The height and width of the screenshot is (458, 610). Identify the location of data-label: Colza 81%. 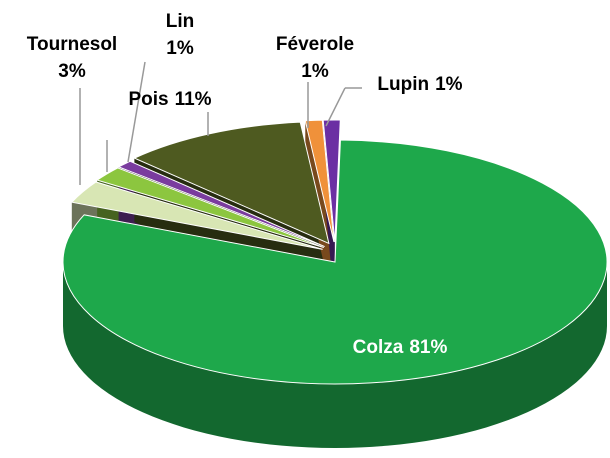
(400, 347).